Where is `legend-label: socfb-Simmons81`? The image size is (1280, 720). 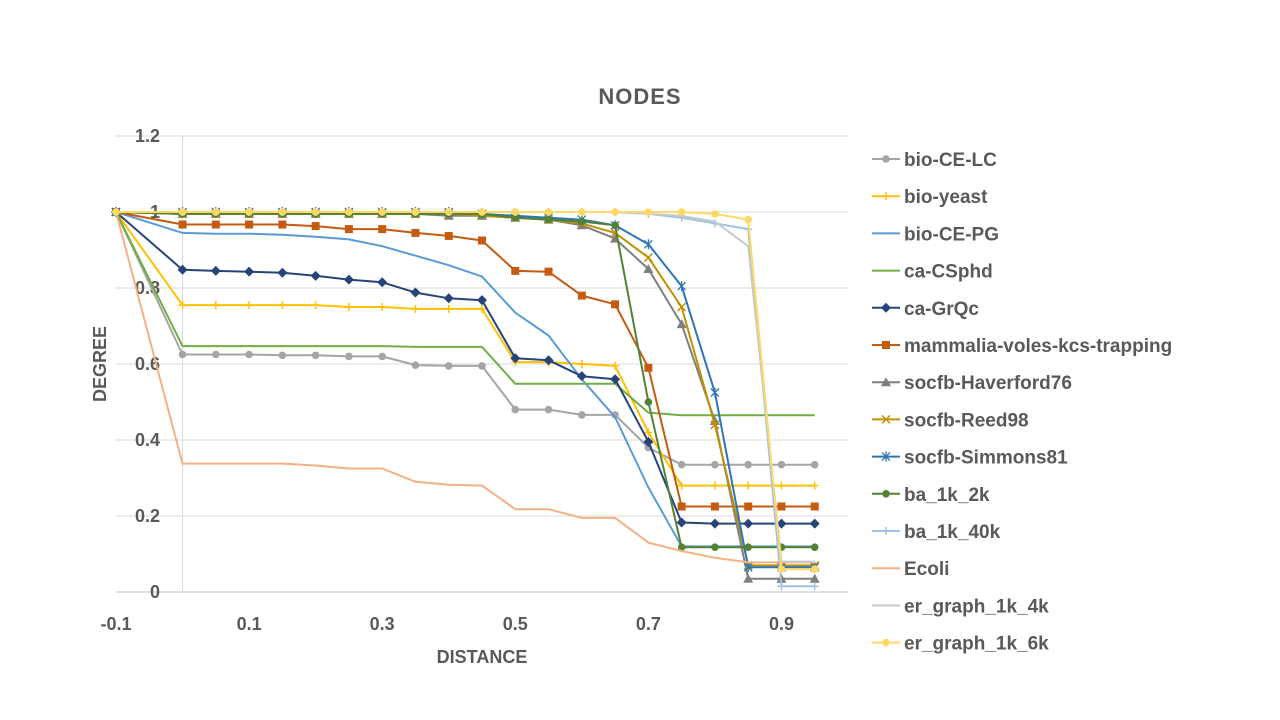 legend-label: socfb-Simmons81 is located at coordinates (986, 458).